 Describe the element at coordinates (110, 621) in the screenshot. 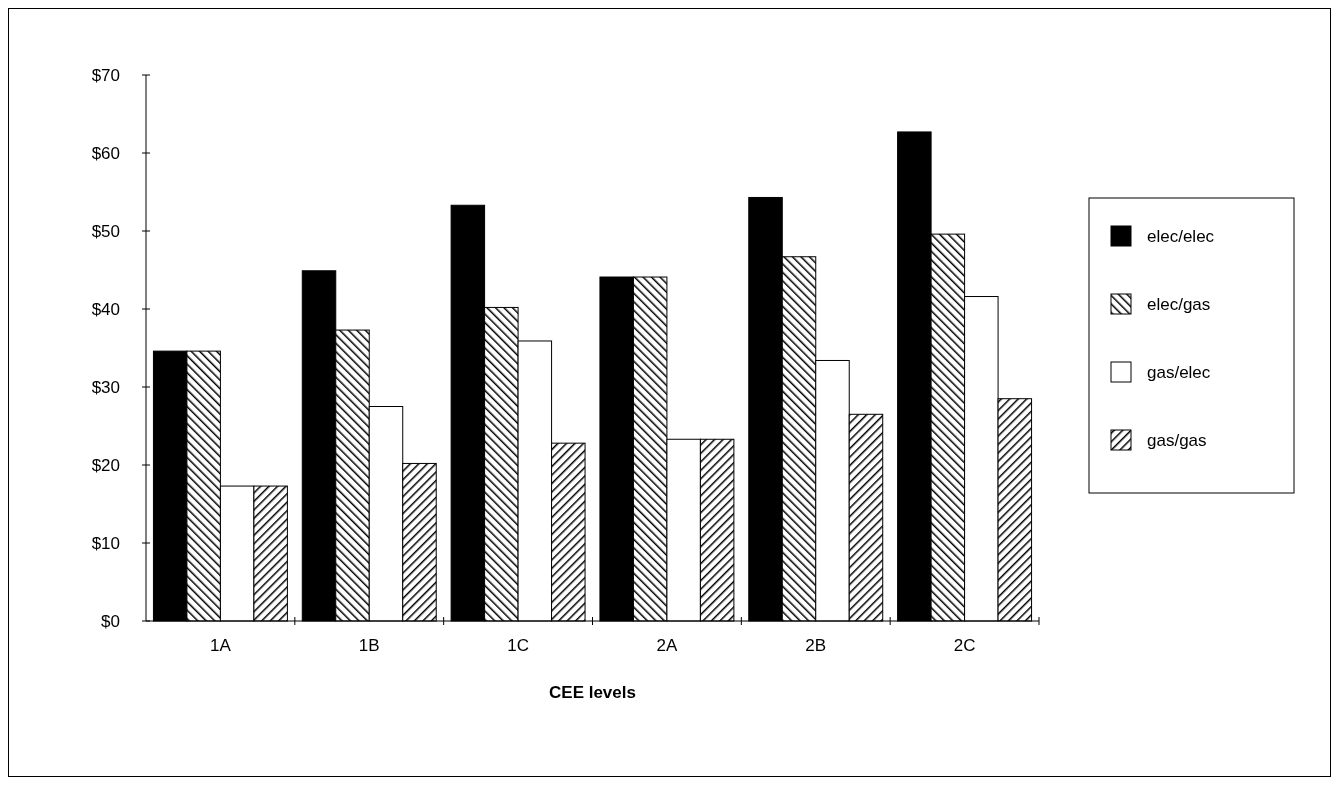

I see `y-tick-label: $0` at that location.